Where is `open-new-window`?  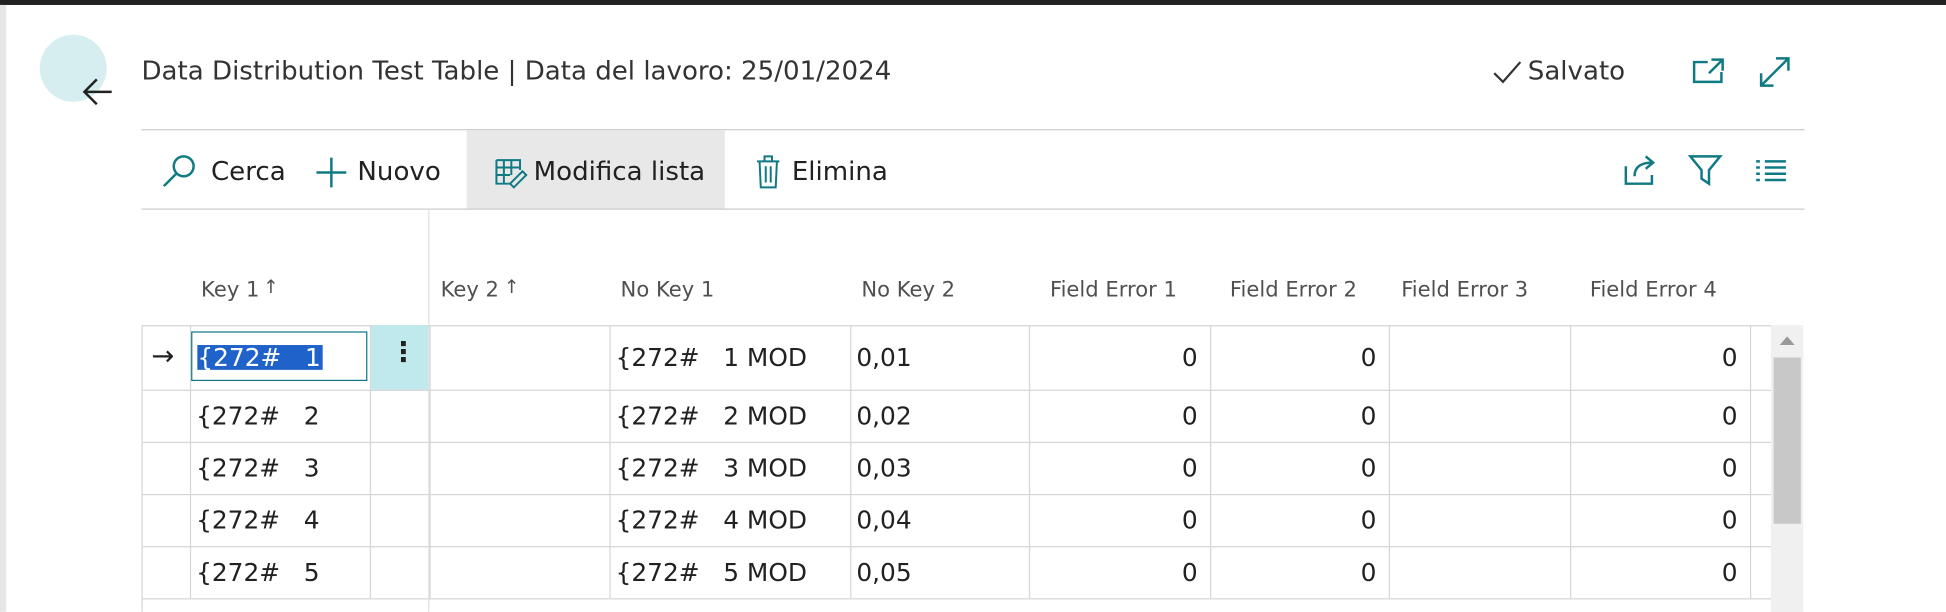
open-new-window is located at coordinates (1708, 72).